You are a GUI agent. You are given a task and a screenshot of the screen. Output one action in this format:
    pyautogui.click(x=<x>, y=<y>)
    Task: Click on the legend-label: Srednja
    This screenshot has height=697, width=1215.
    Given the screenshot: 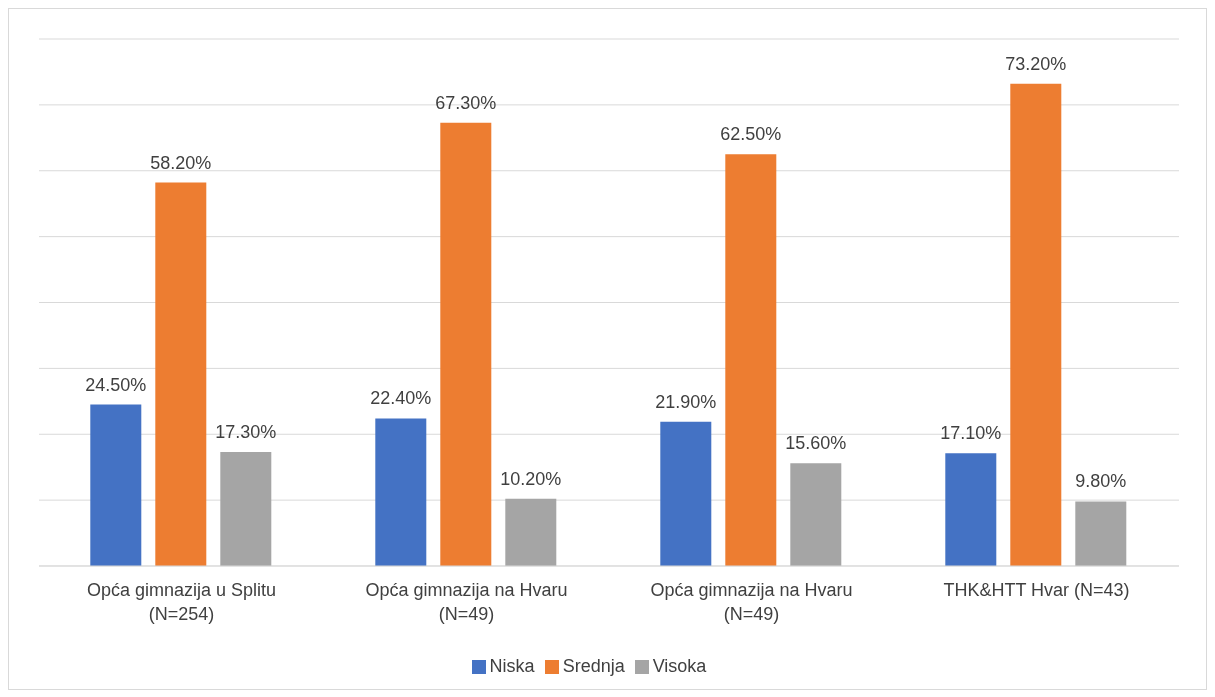 What is the action you would take?
    pyautogui.click(x=593, y=666)
    